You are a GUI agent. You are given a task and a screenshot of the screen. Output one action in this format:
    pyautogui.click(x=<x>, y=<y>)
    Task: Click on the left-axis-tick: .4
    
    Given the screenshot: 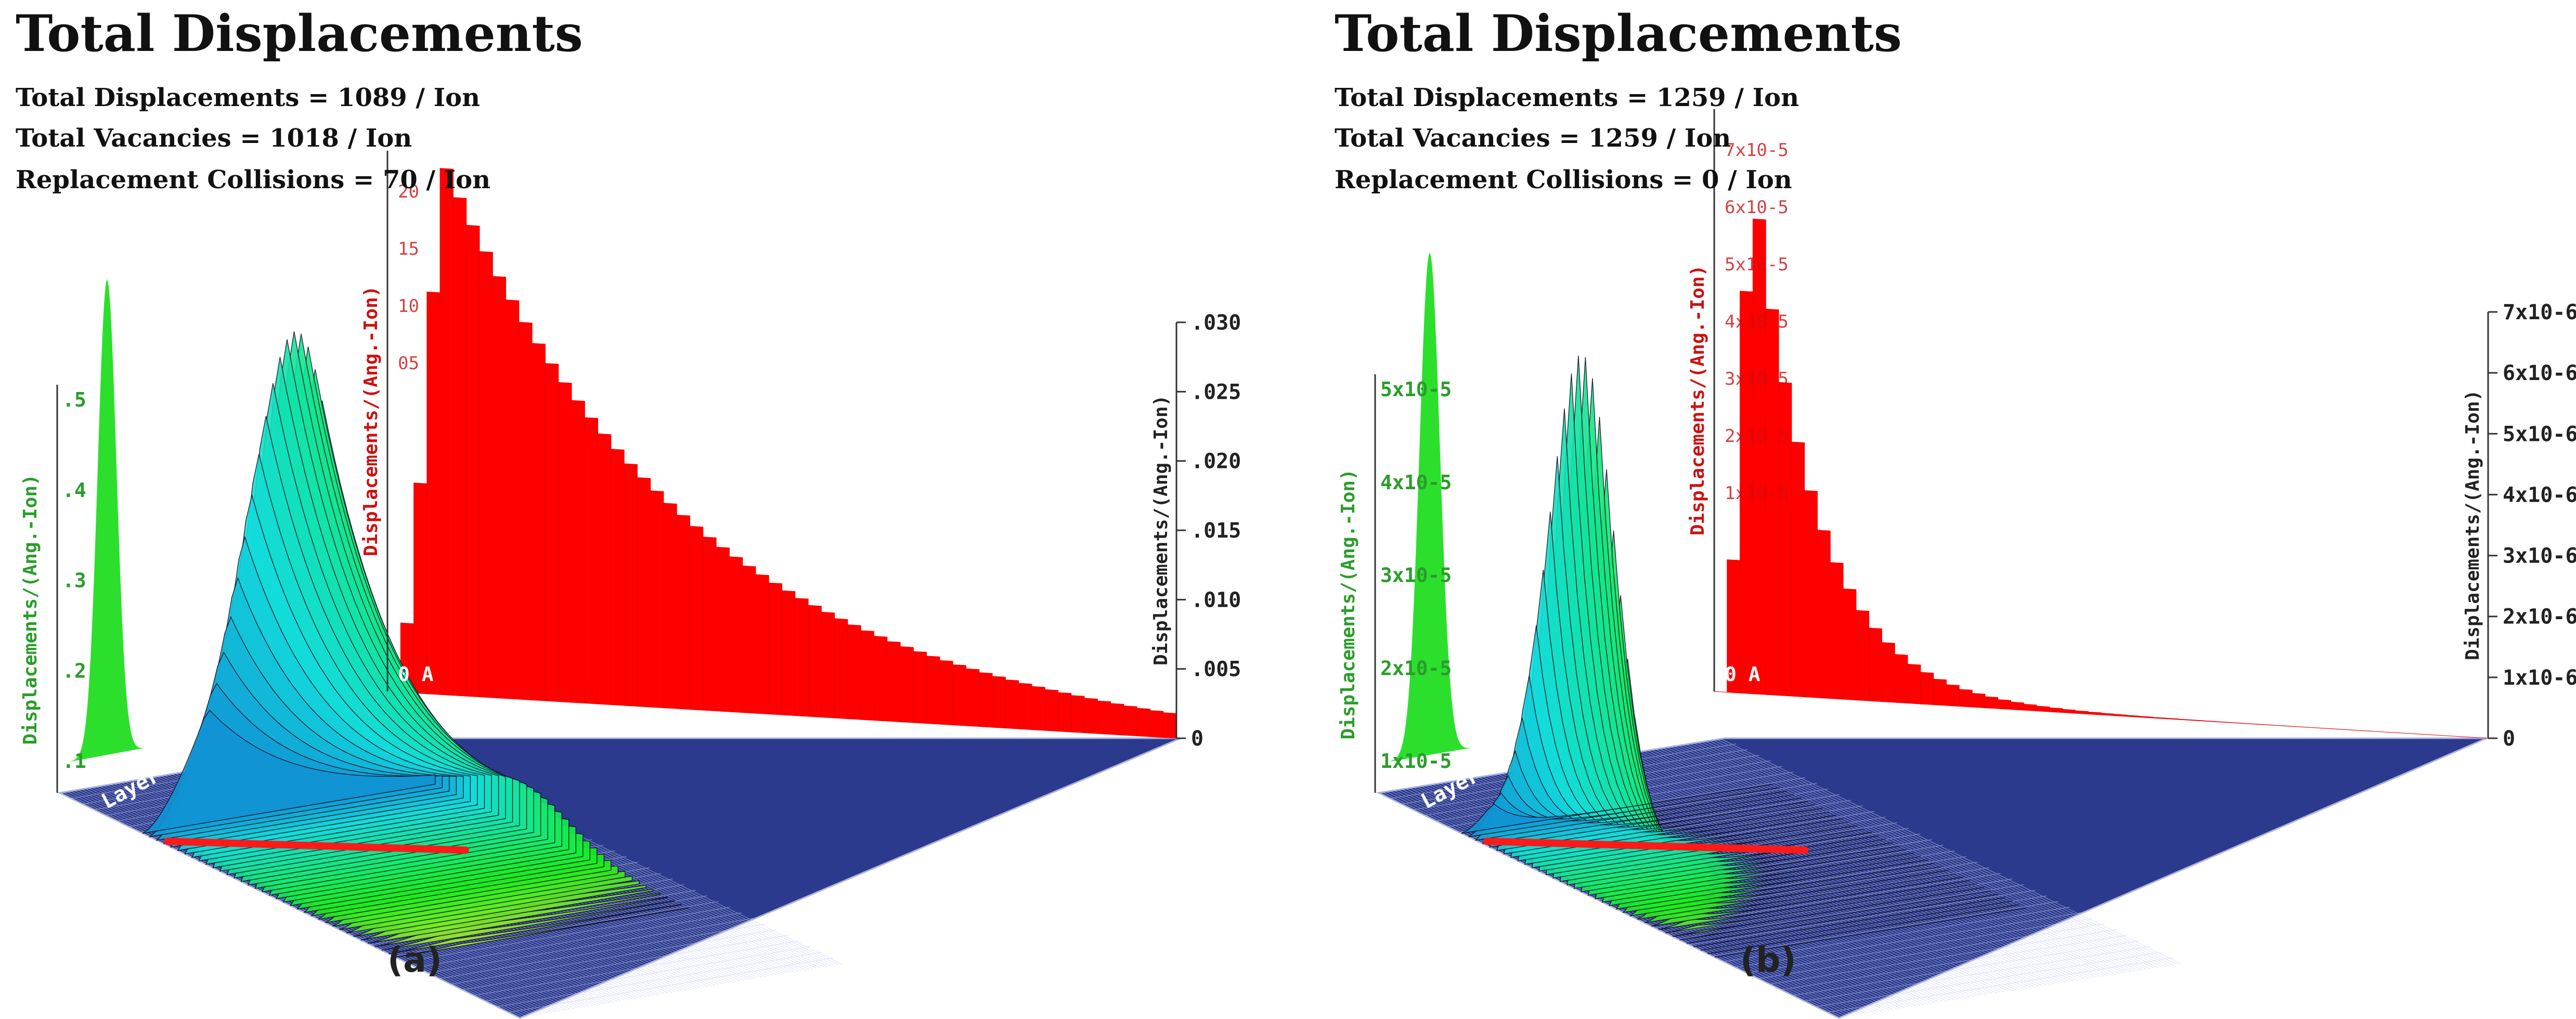 What is the action you would take?
    pyautogui.click(x=74, y=490)
    